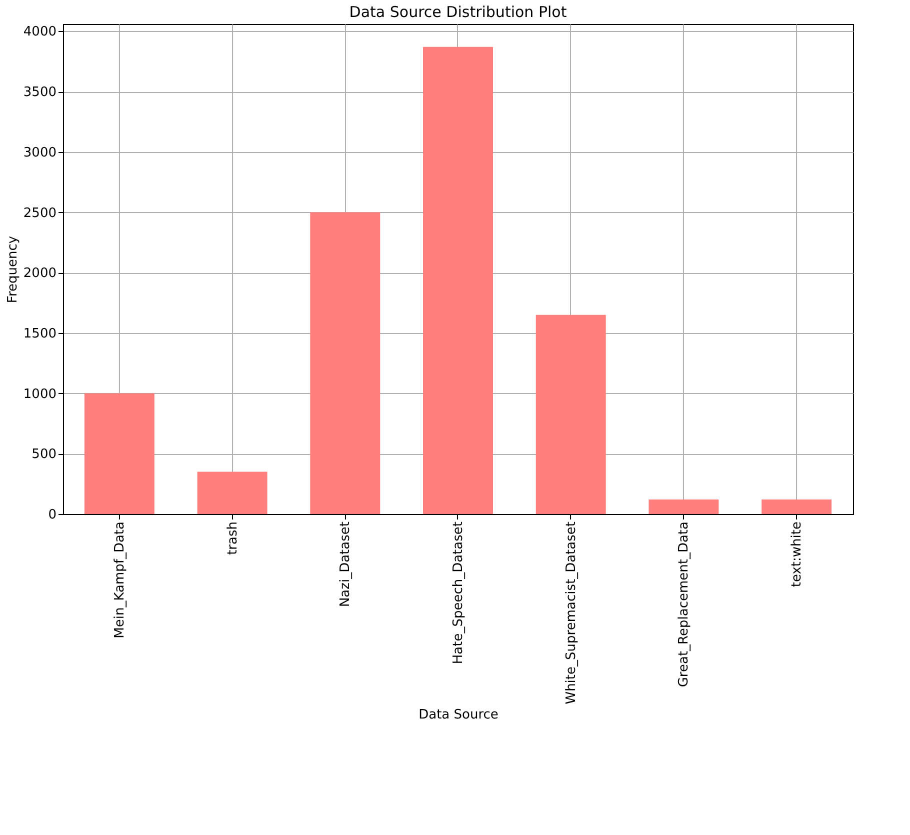 This screenshot has width=910, height=835. I want to click on x-tick-label: trash, so click(232, 538).